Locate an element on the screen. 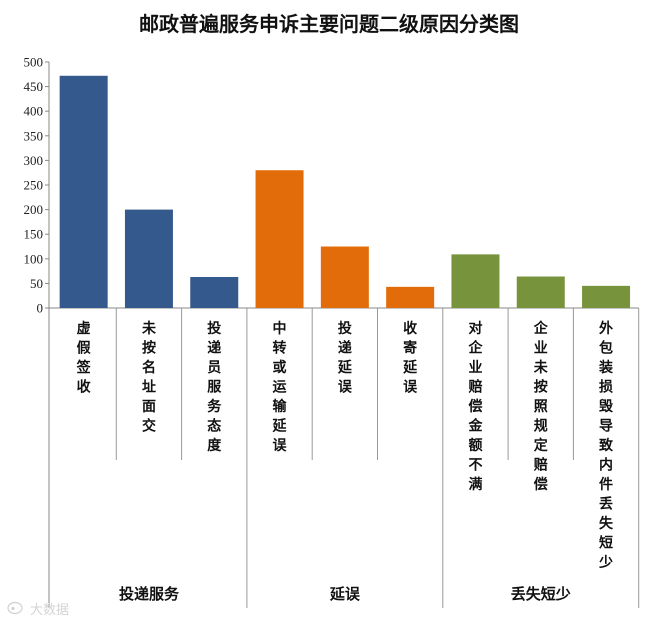 This screenshot has width=658, height=623. y-tick-label: 350 is located at coordinates (34, 135).